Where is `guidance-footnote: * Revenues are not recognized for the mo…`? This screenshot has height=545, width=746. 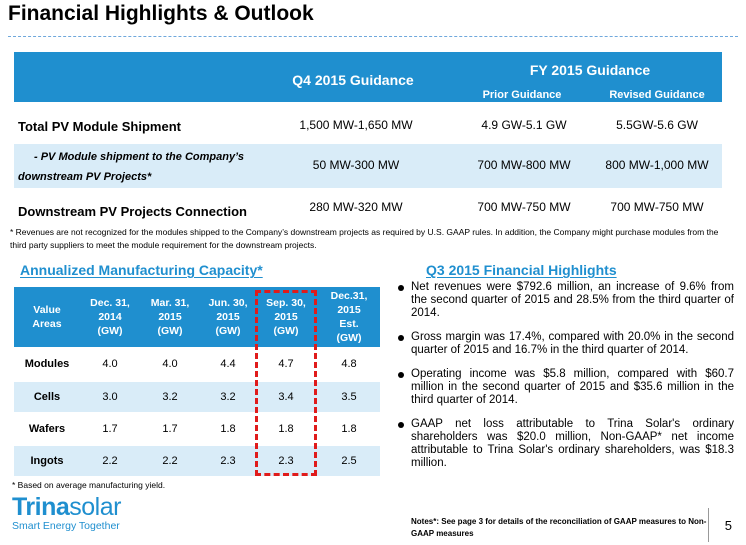 guidance-footnote: * Revenues are not recognized for the mo… is located at coordinates (364, 238).